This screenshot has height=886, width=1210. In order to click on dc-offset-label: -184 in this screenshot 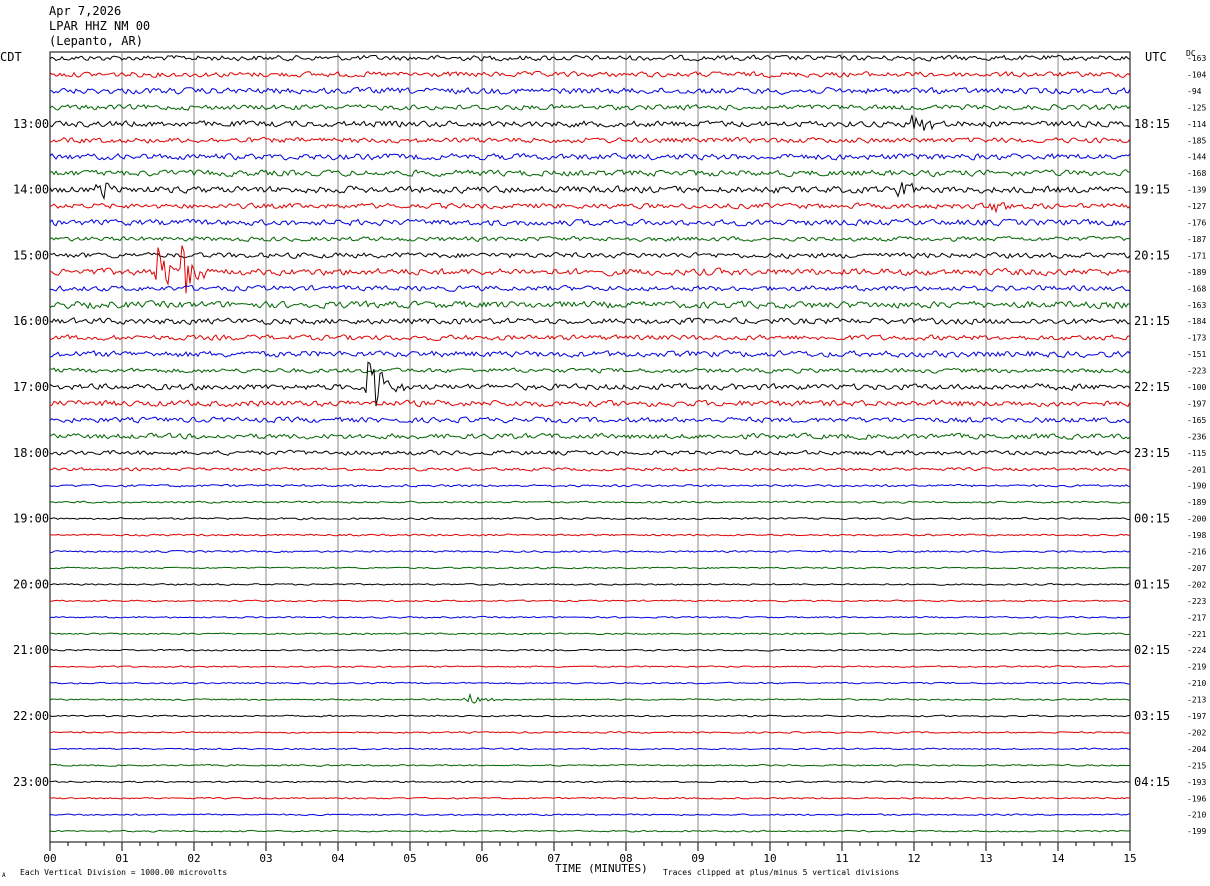, I will do `click(1196, 321)`.